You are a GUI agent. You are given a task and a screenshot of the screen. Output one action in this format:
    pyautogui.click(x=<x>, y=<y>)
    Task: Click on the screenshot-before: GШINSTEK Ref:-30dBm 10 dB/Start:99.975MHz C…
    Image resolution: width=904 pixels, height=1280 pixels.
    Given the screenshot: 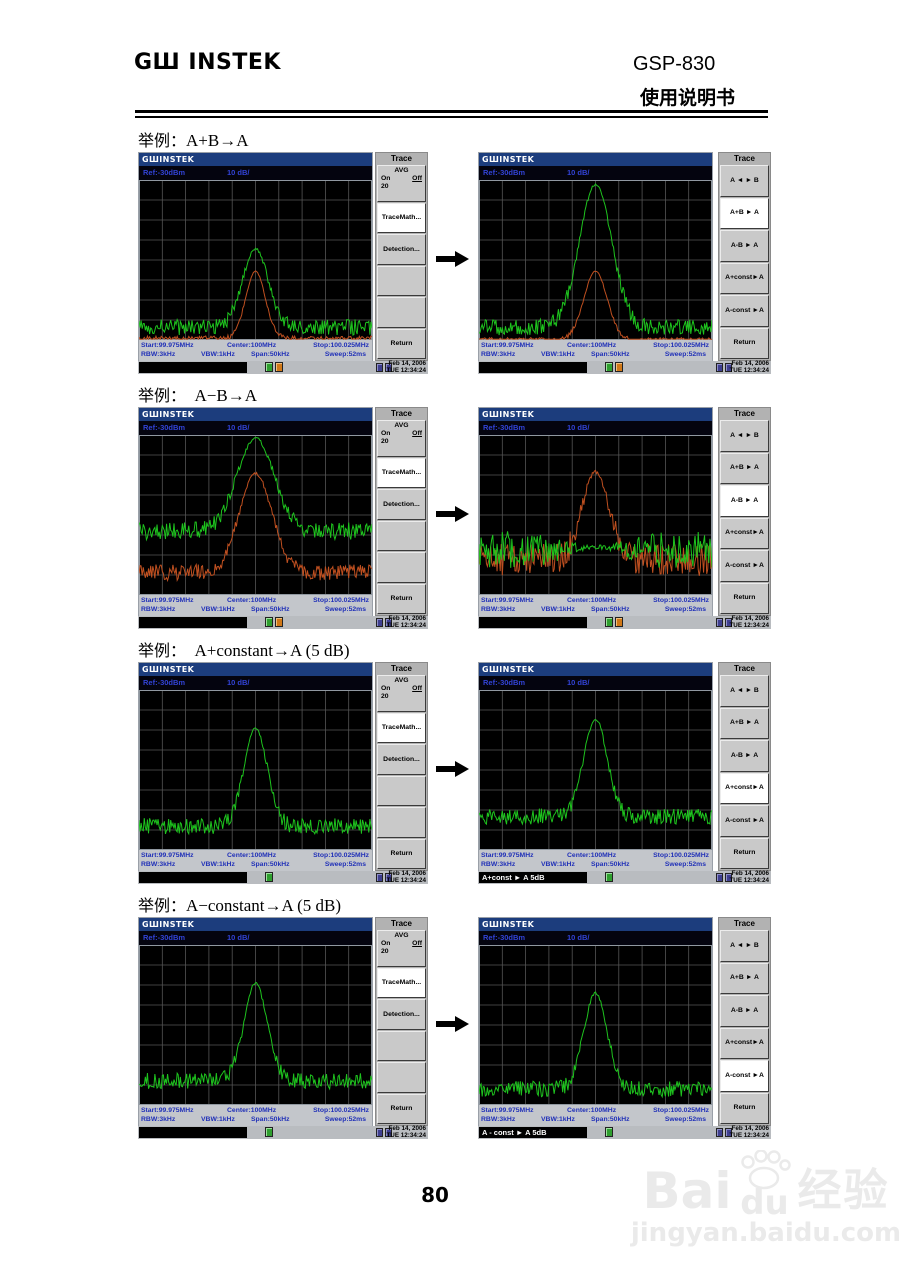 What is the action you would take?
    pyautogui.click(x=283, y=518)
    